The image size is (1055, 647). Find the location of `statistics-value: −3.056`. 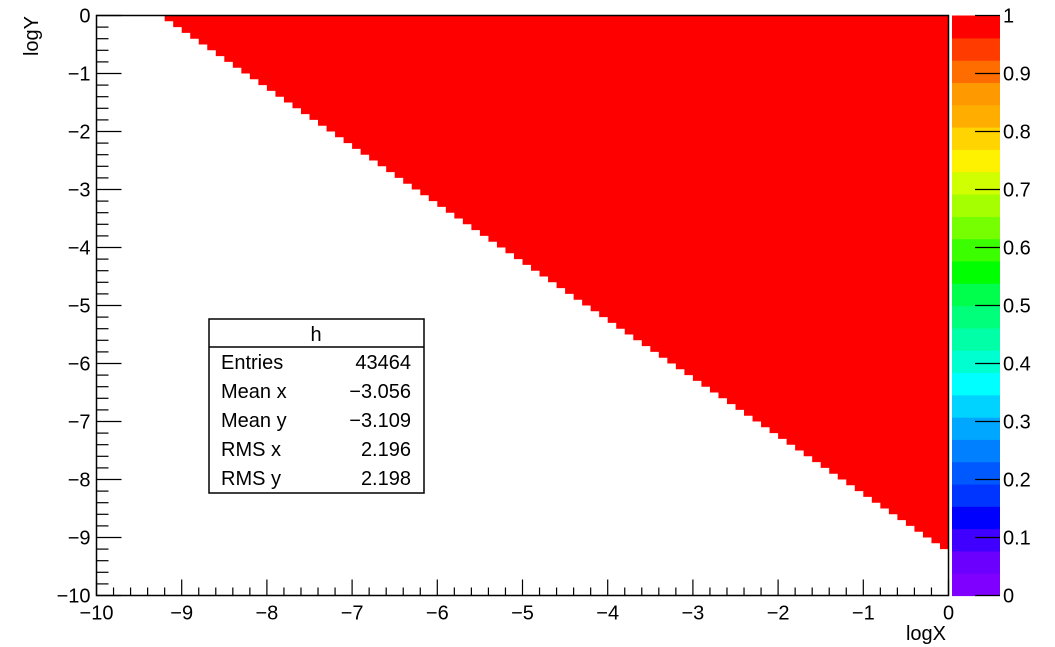

statistics-value: −3.056 is located at coordinates (380, 392).